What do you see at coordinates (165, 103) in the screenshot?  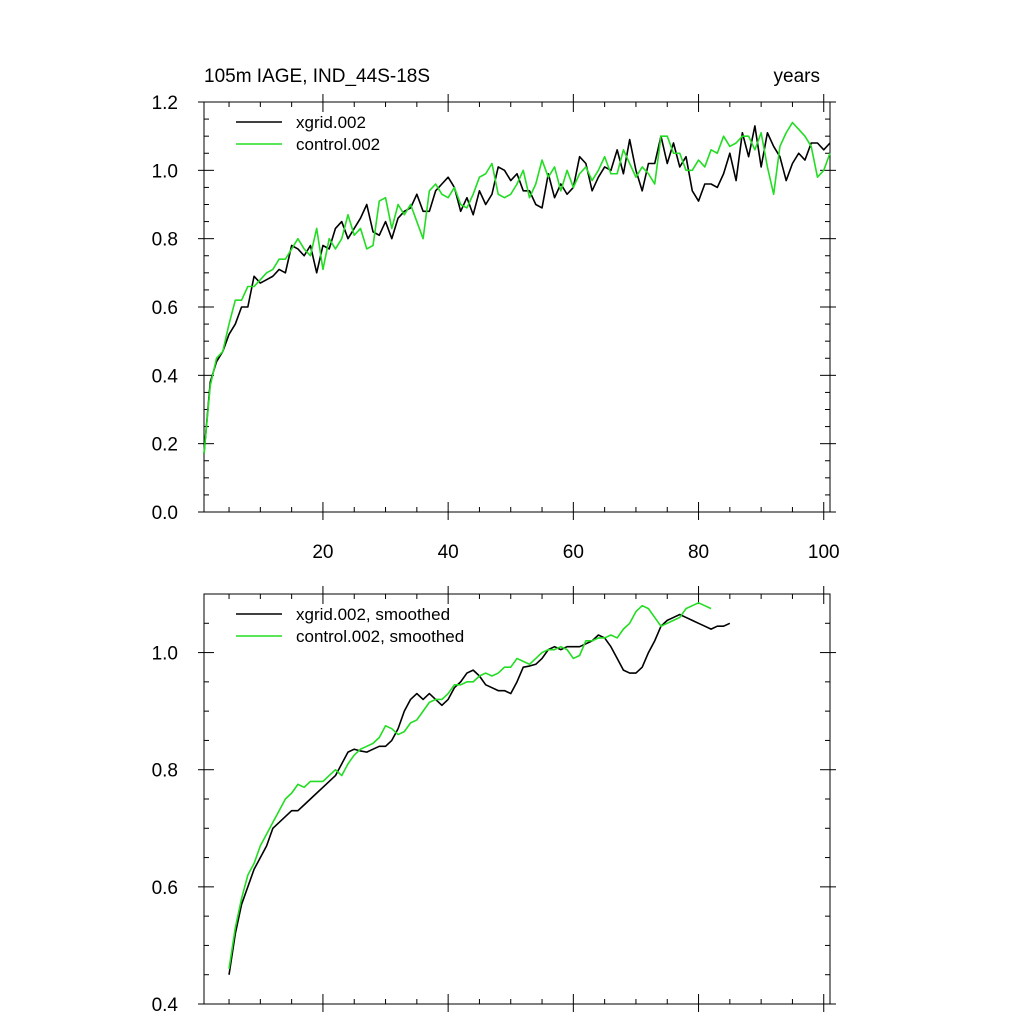 I see `y-tick-label: 1.2` at bounding box center [165, 103].